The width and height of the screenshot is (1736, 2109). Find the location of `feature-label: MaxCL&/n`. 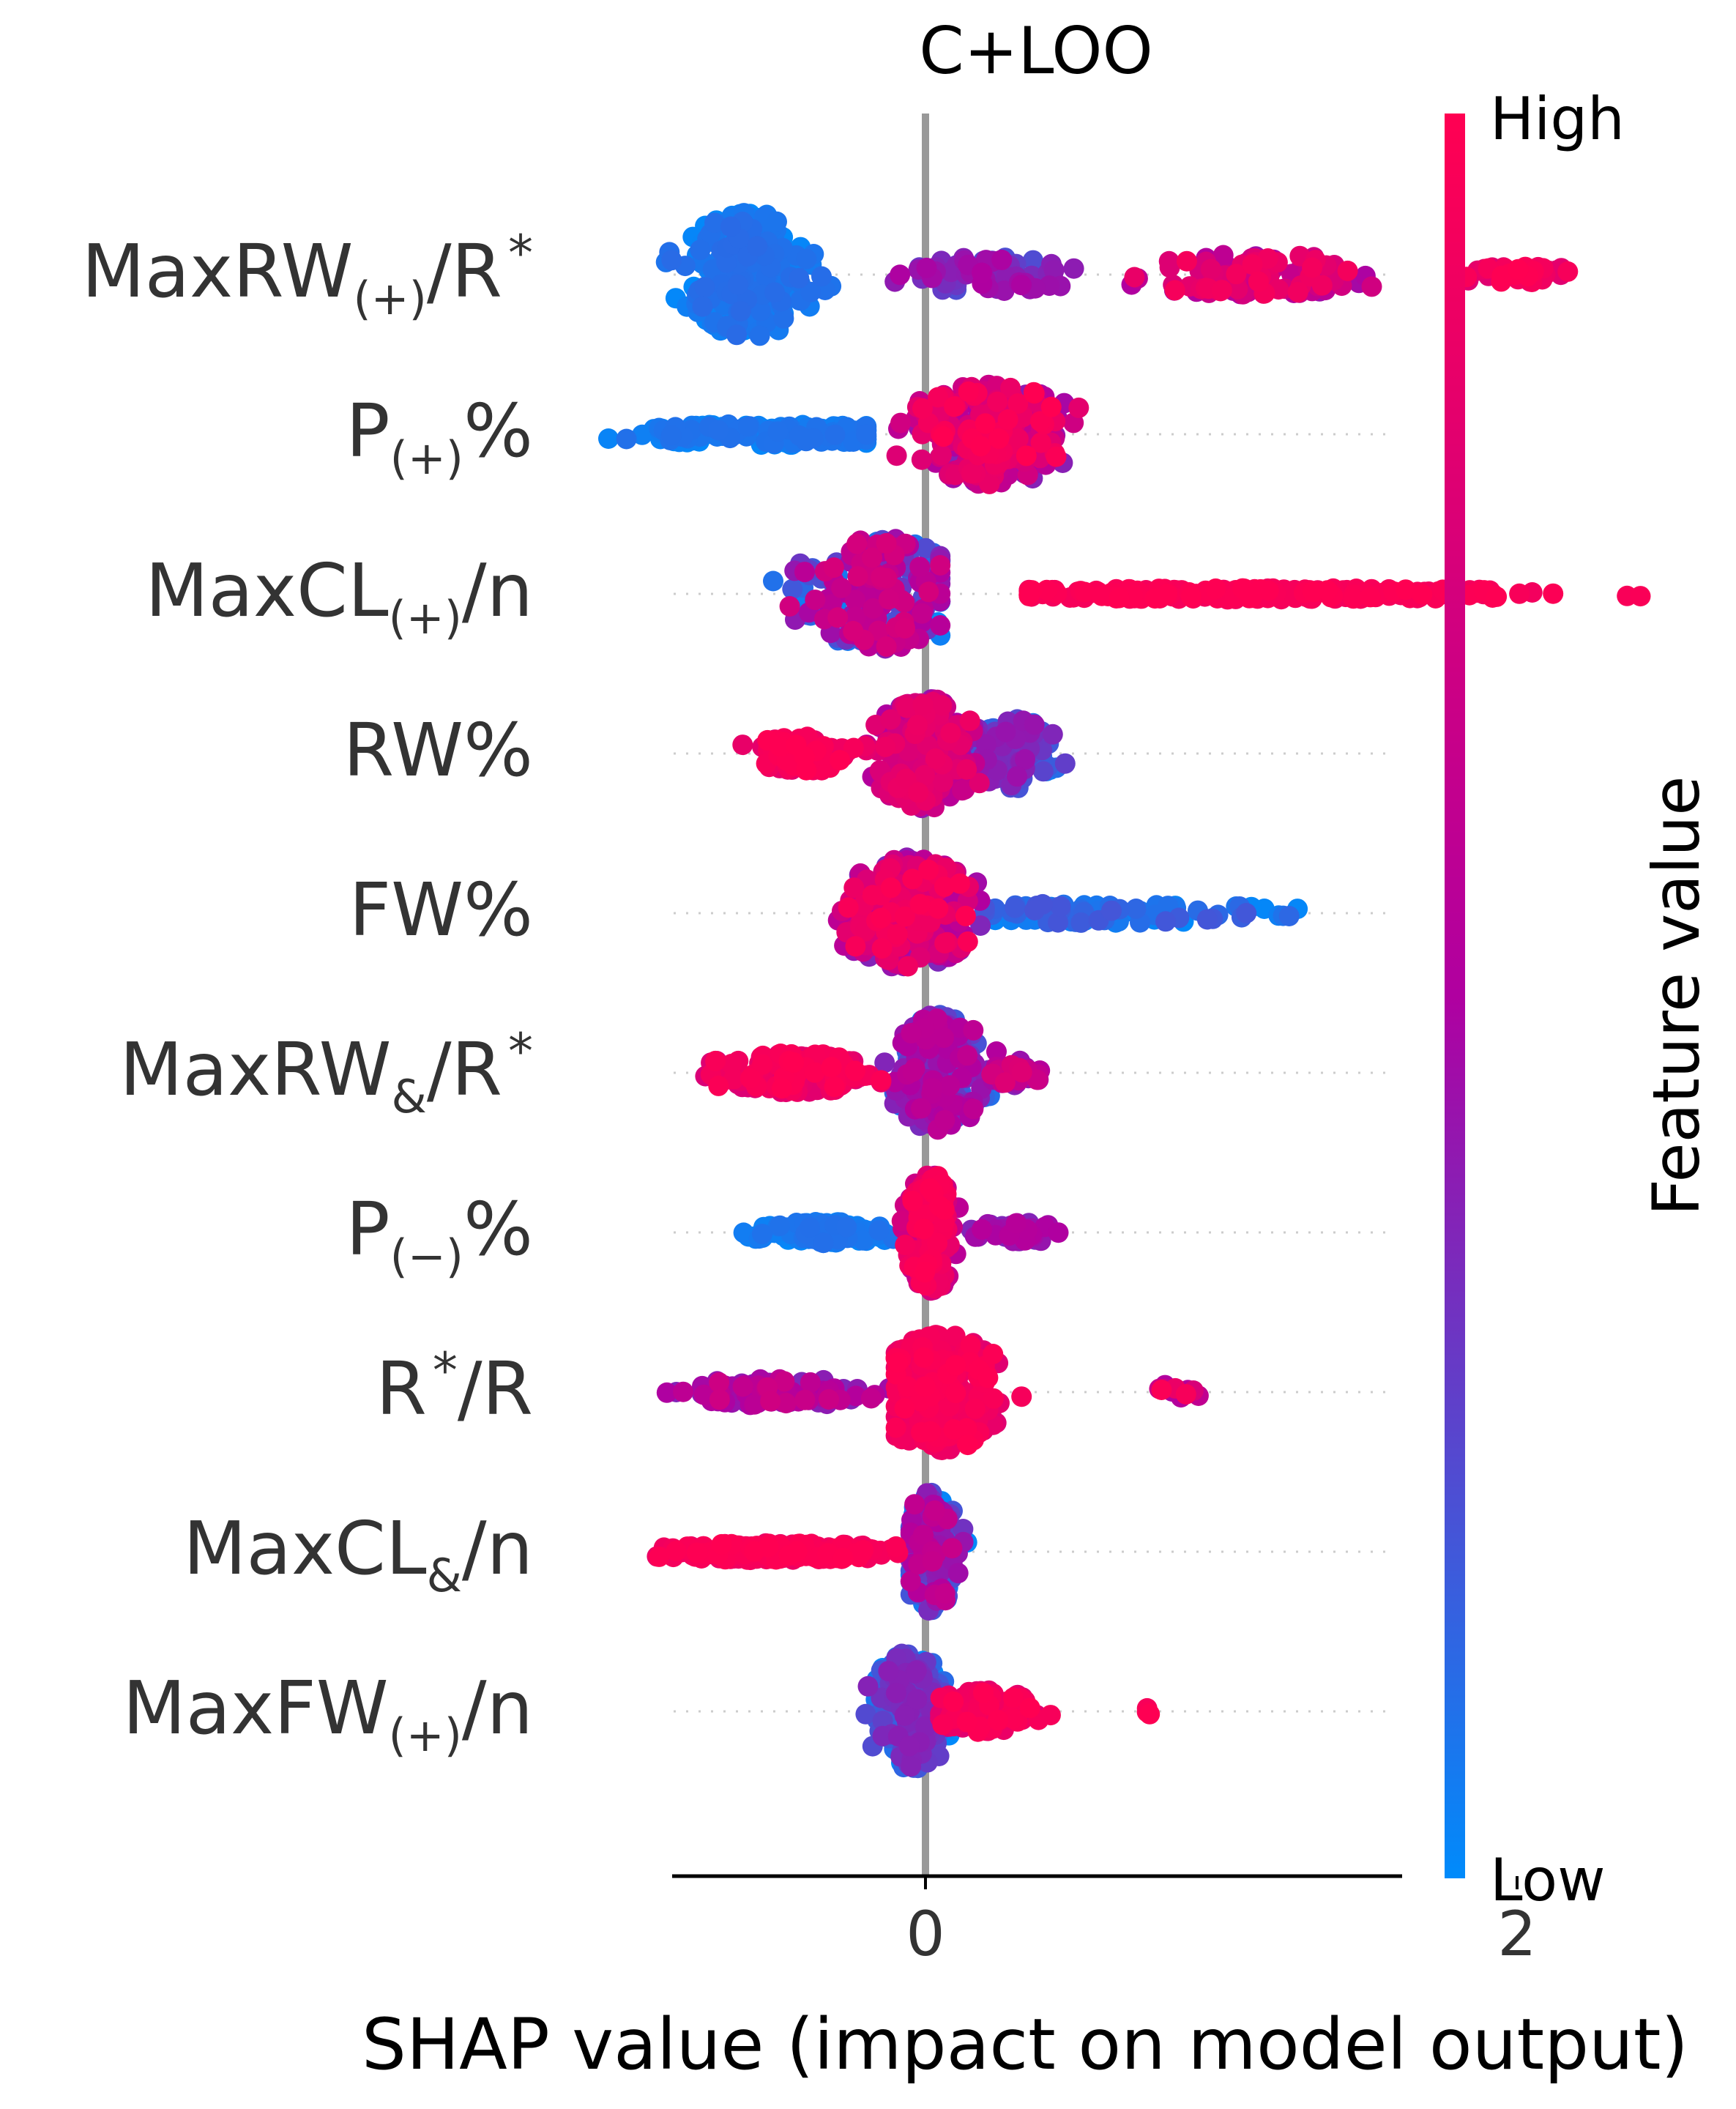

feature-label: MaxCL&/n is located at coordinates (358, 1554).